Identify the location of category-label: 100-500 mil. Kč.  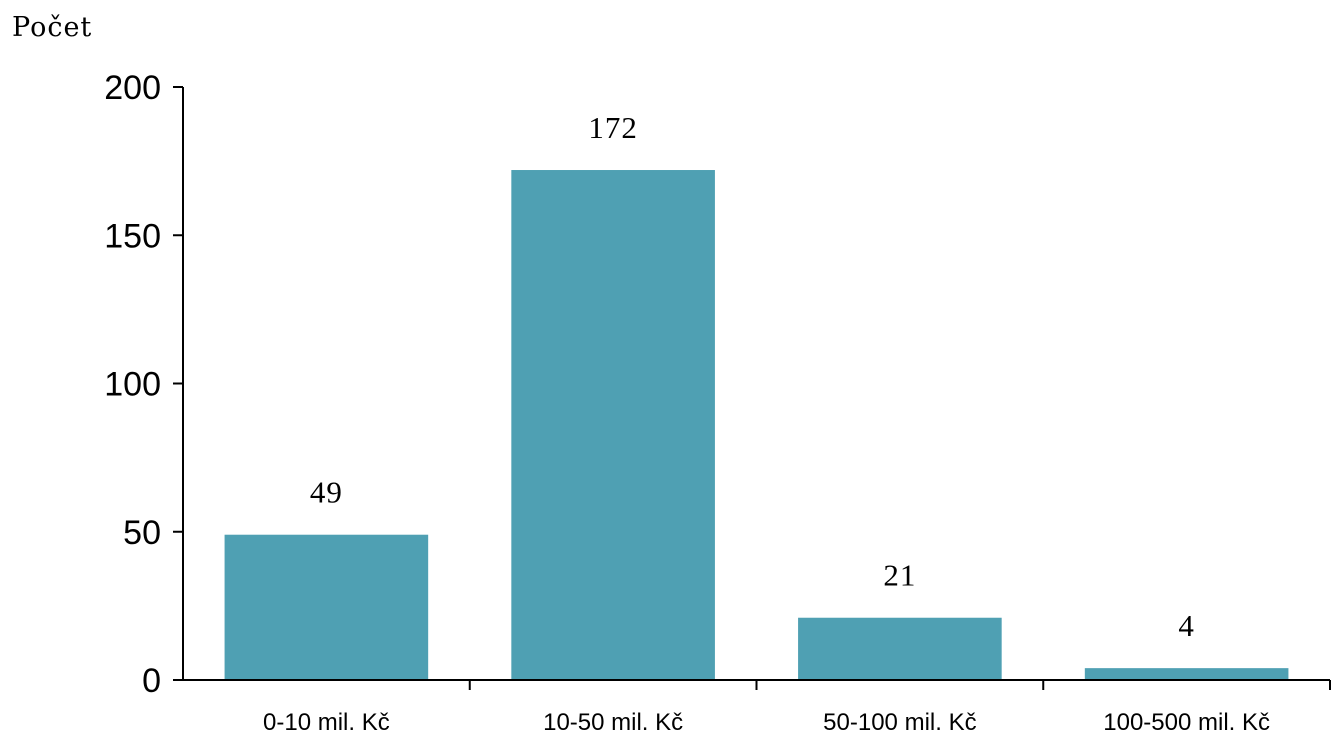
(1186, 722).